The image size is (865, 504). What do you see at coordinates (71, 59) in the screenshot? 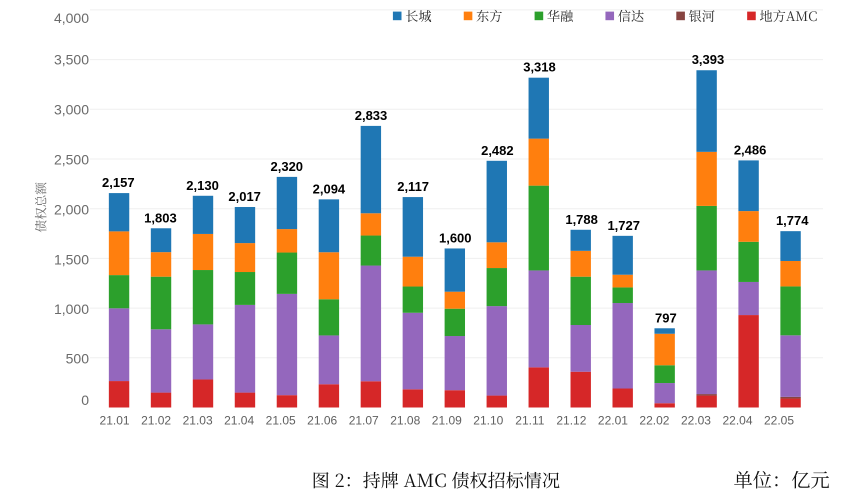
I see `svg-text: 3,500` at bounding box center [71, 59].